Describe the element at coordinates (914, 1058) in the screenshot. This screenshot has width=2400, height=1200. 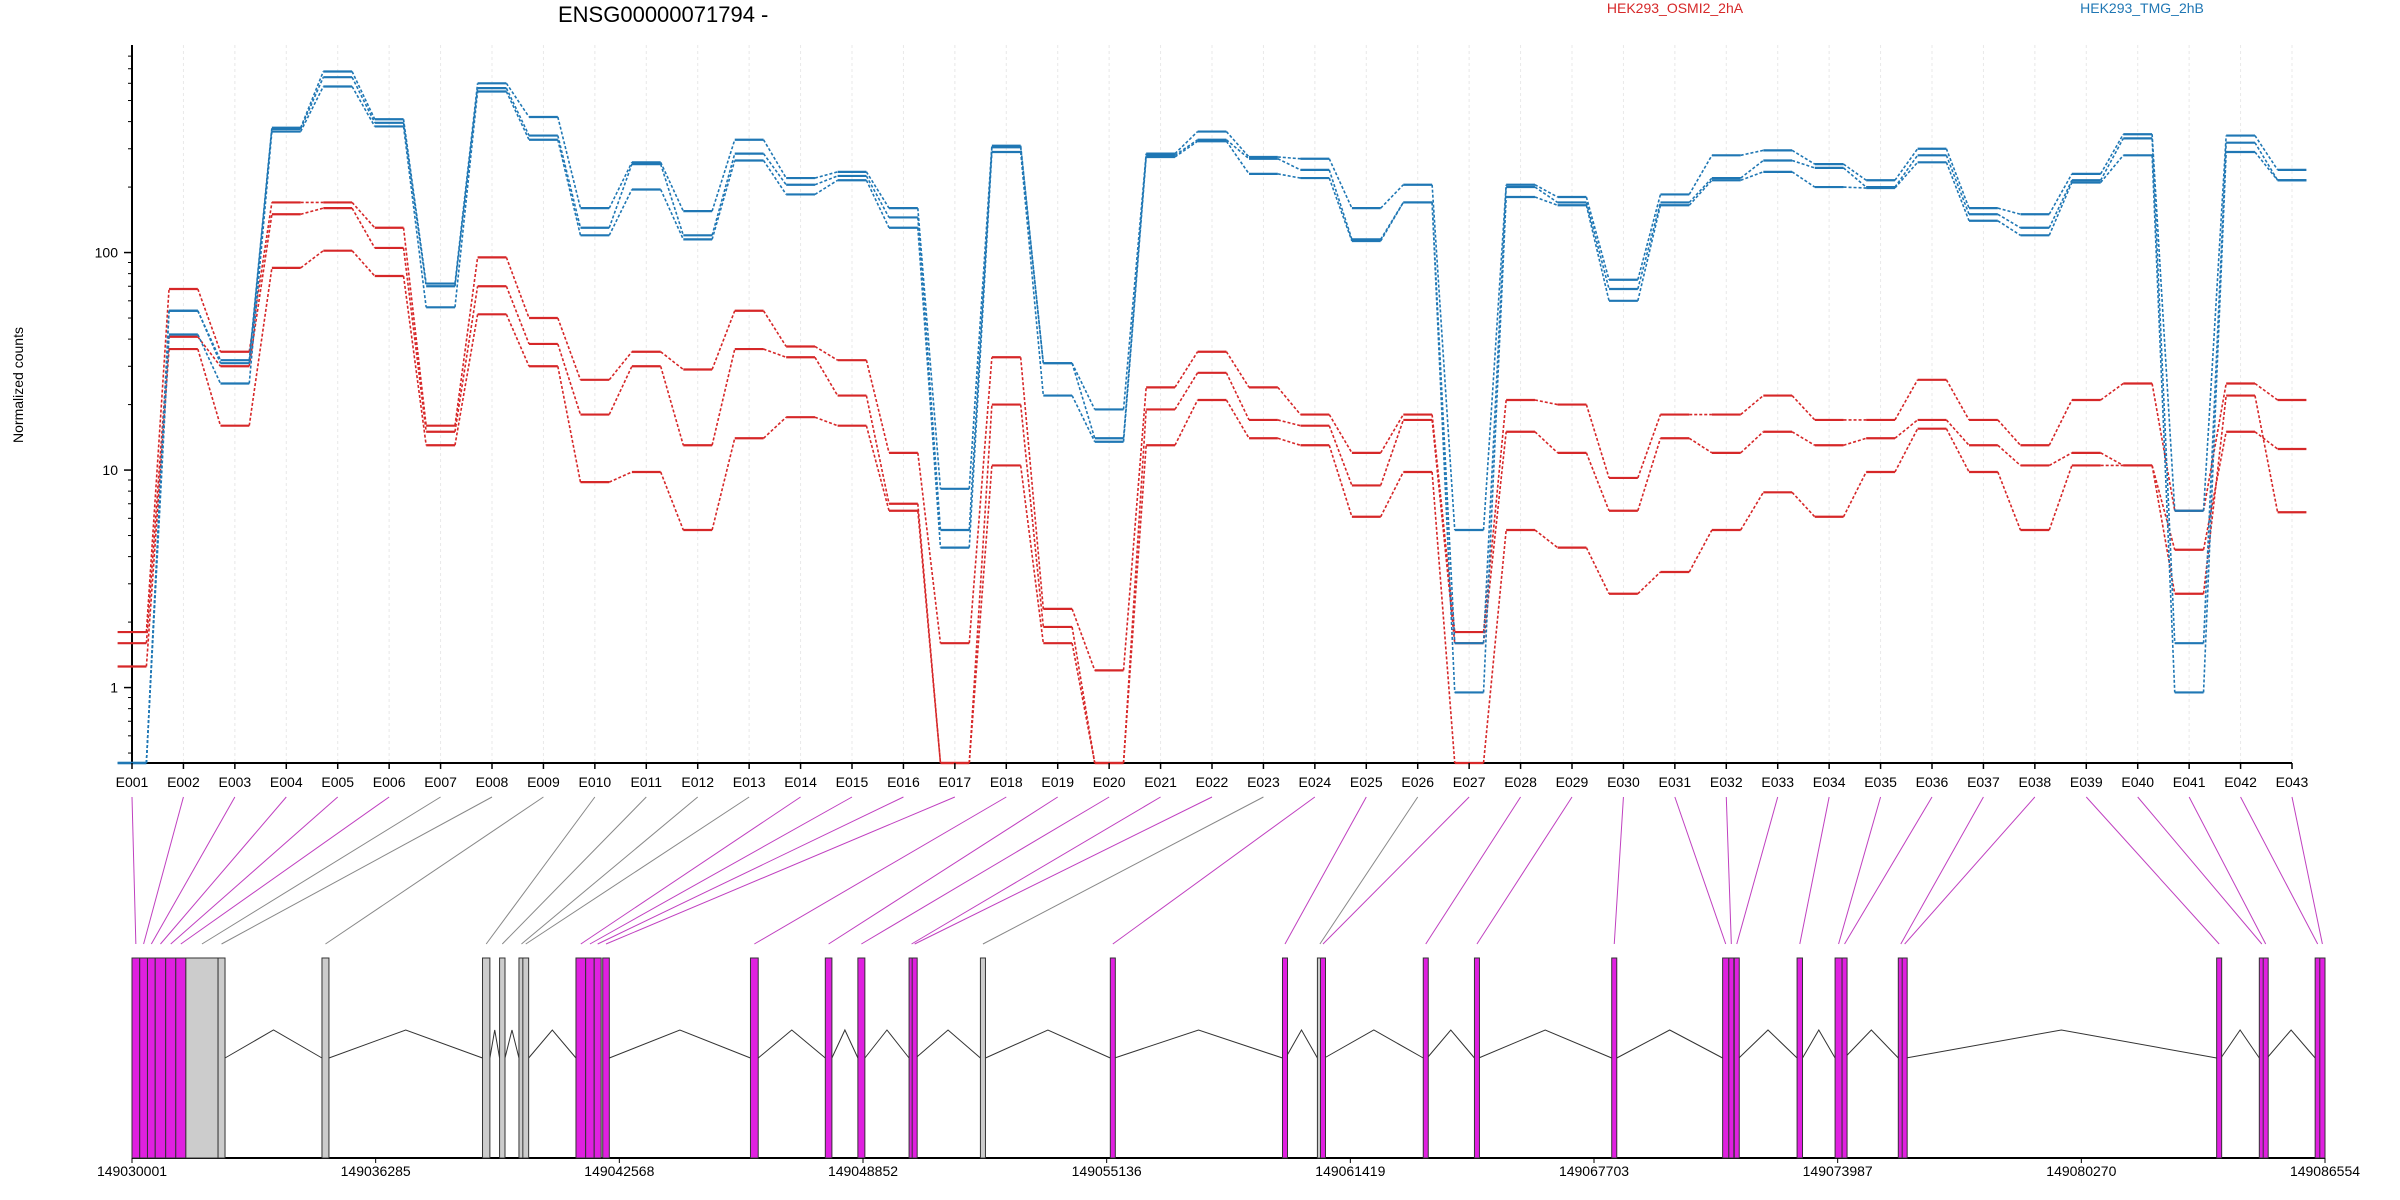
I see `exon-E022` at that location.